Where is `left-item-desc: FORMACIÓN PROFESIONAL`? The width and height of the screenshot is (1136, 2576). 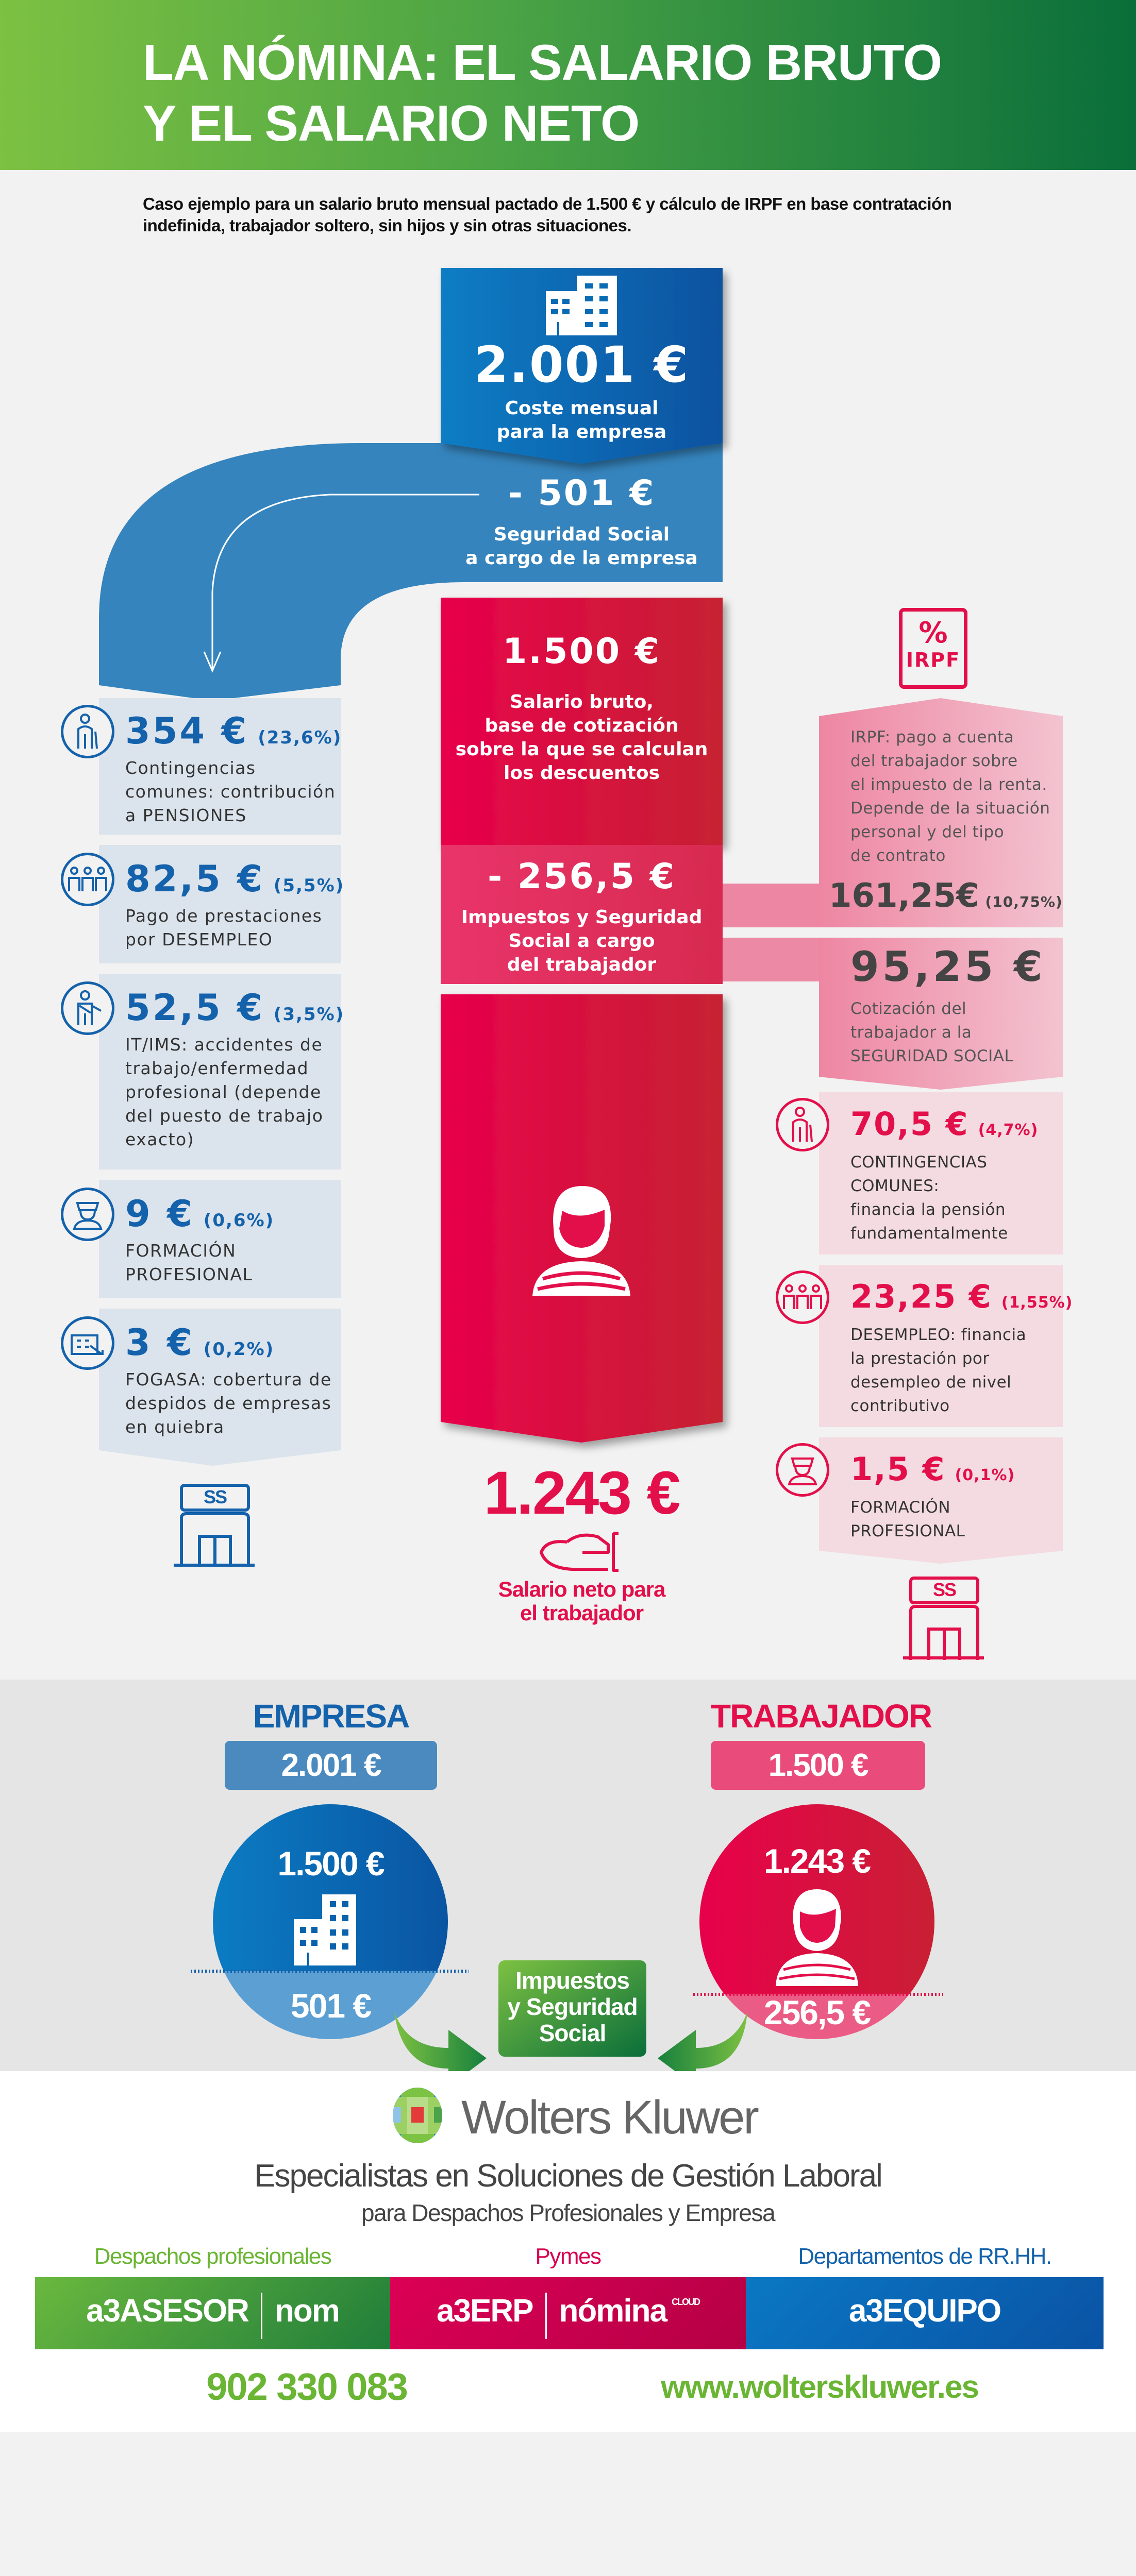 left-item-desc: FORMACIÓN PROFESIONAL is located at coordinates (189, 1262).